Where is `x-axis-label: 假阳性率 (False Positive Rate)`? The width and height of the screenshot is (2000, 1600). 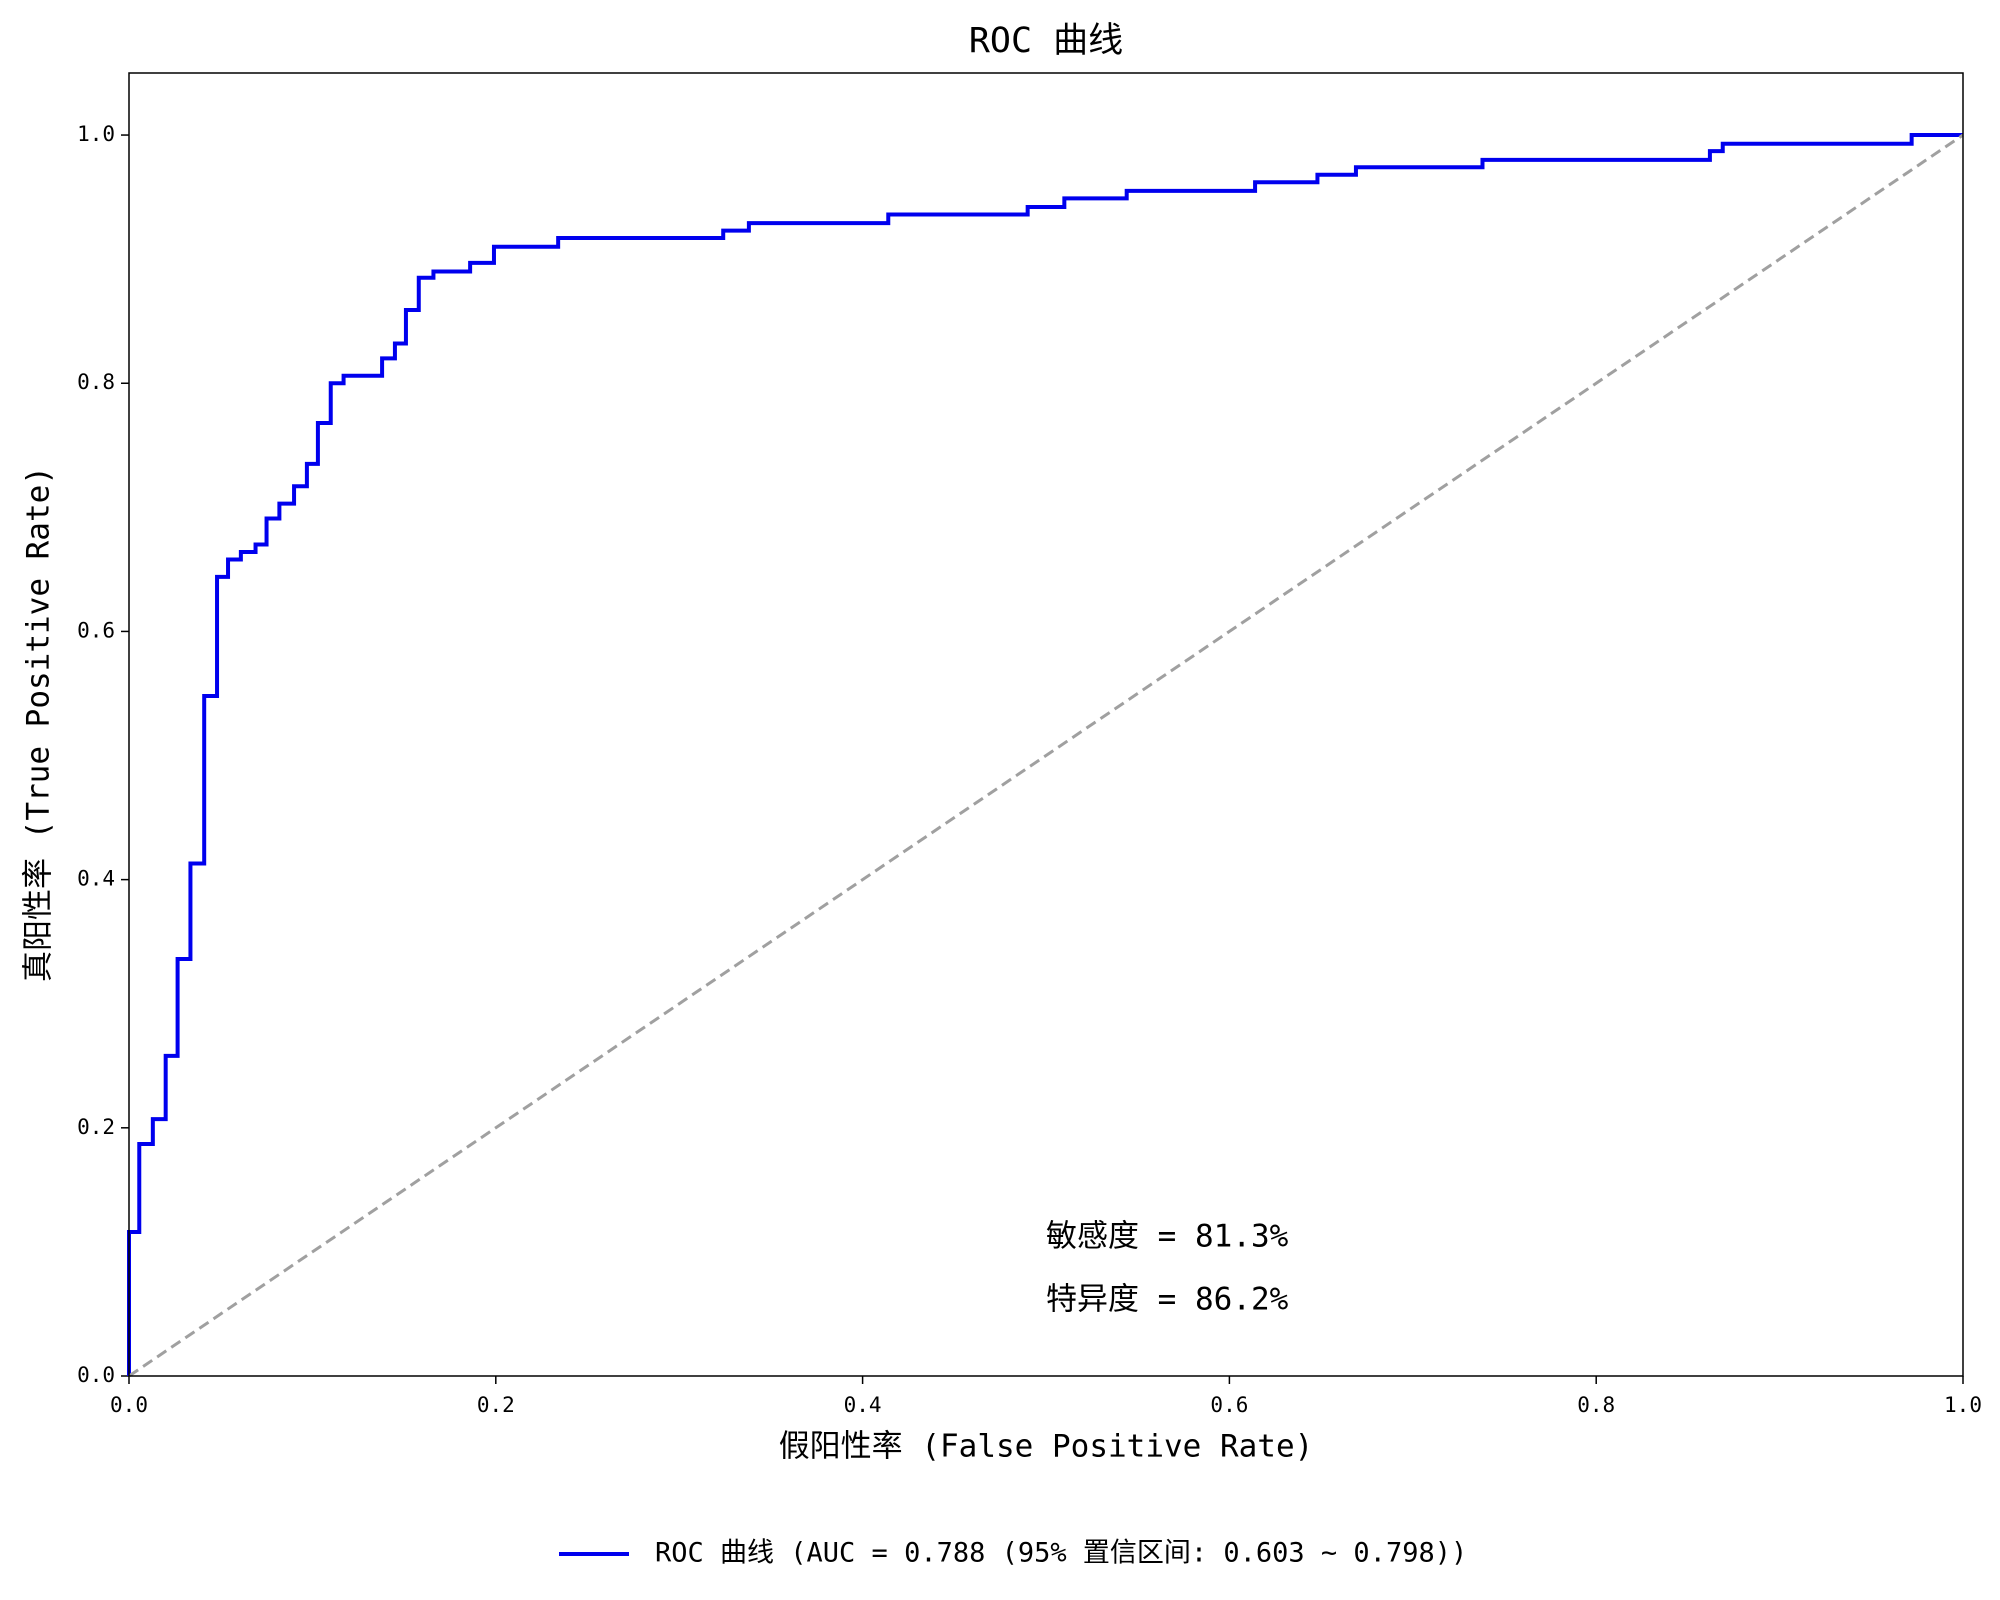 x-axis-label: 假阳性率 (False Positive Rate) is located at coordinates (1046, 1447).